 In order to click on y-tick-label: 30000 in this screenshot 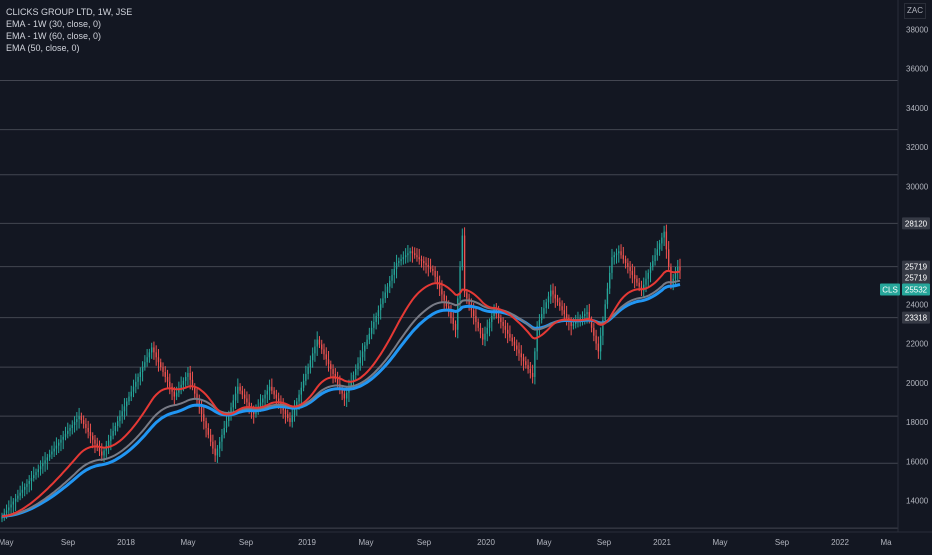, I will do `click(917, 186)`.